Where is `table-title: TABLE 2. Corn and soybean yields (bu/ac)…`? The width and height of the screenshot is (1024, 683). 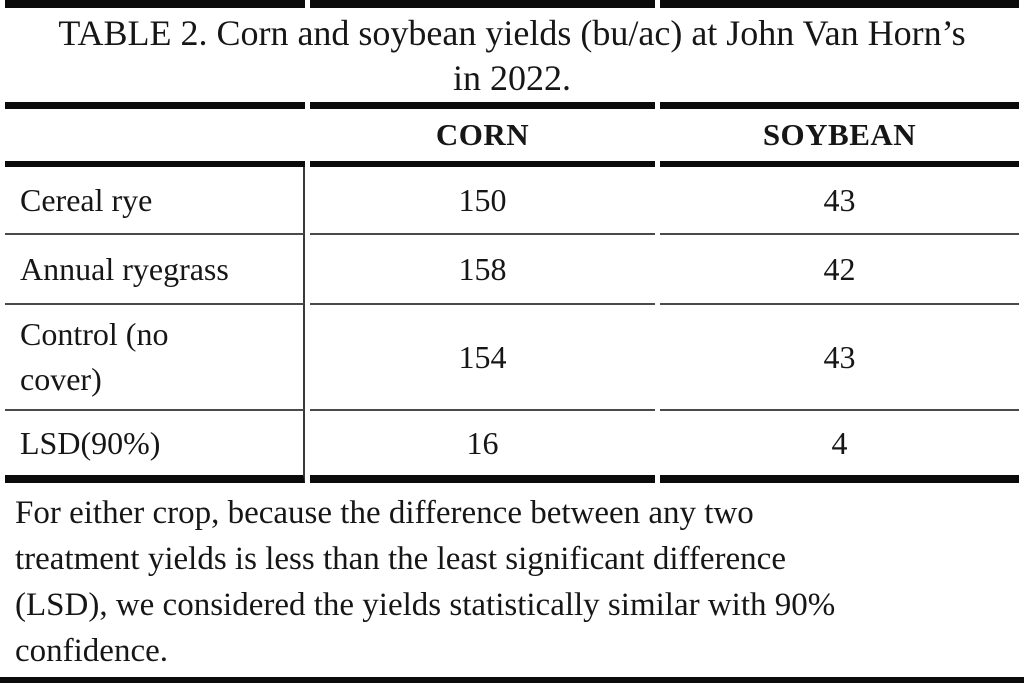
table-title: TABLE 2. Corn and soybean yields (bu/ac)… is located at coordinates (512, 55).